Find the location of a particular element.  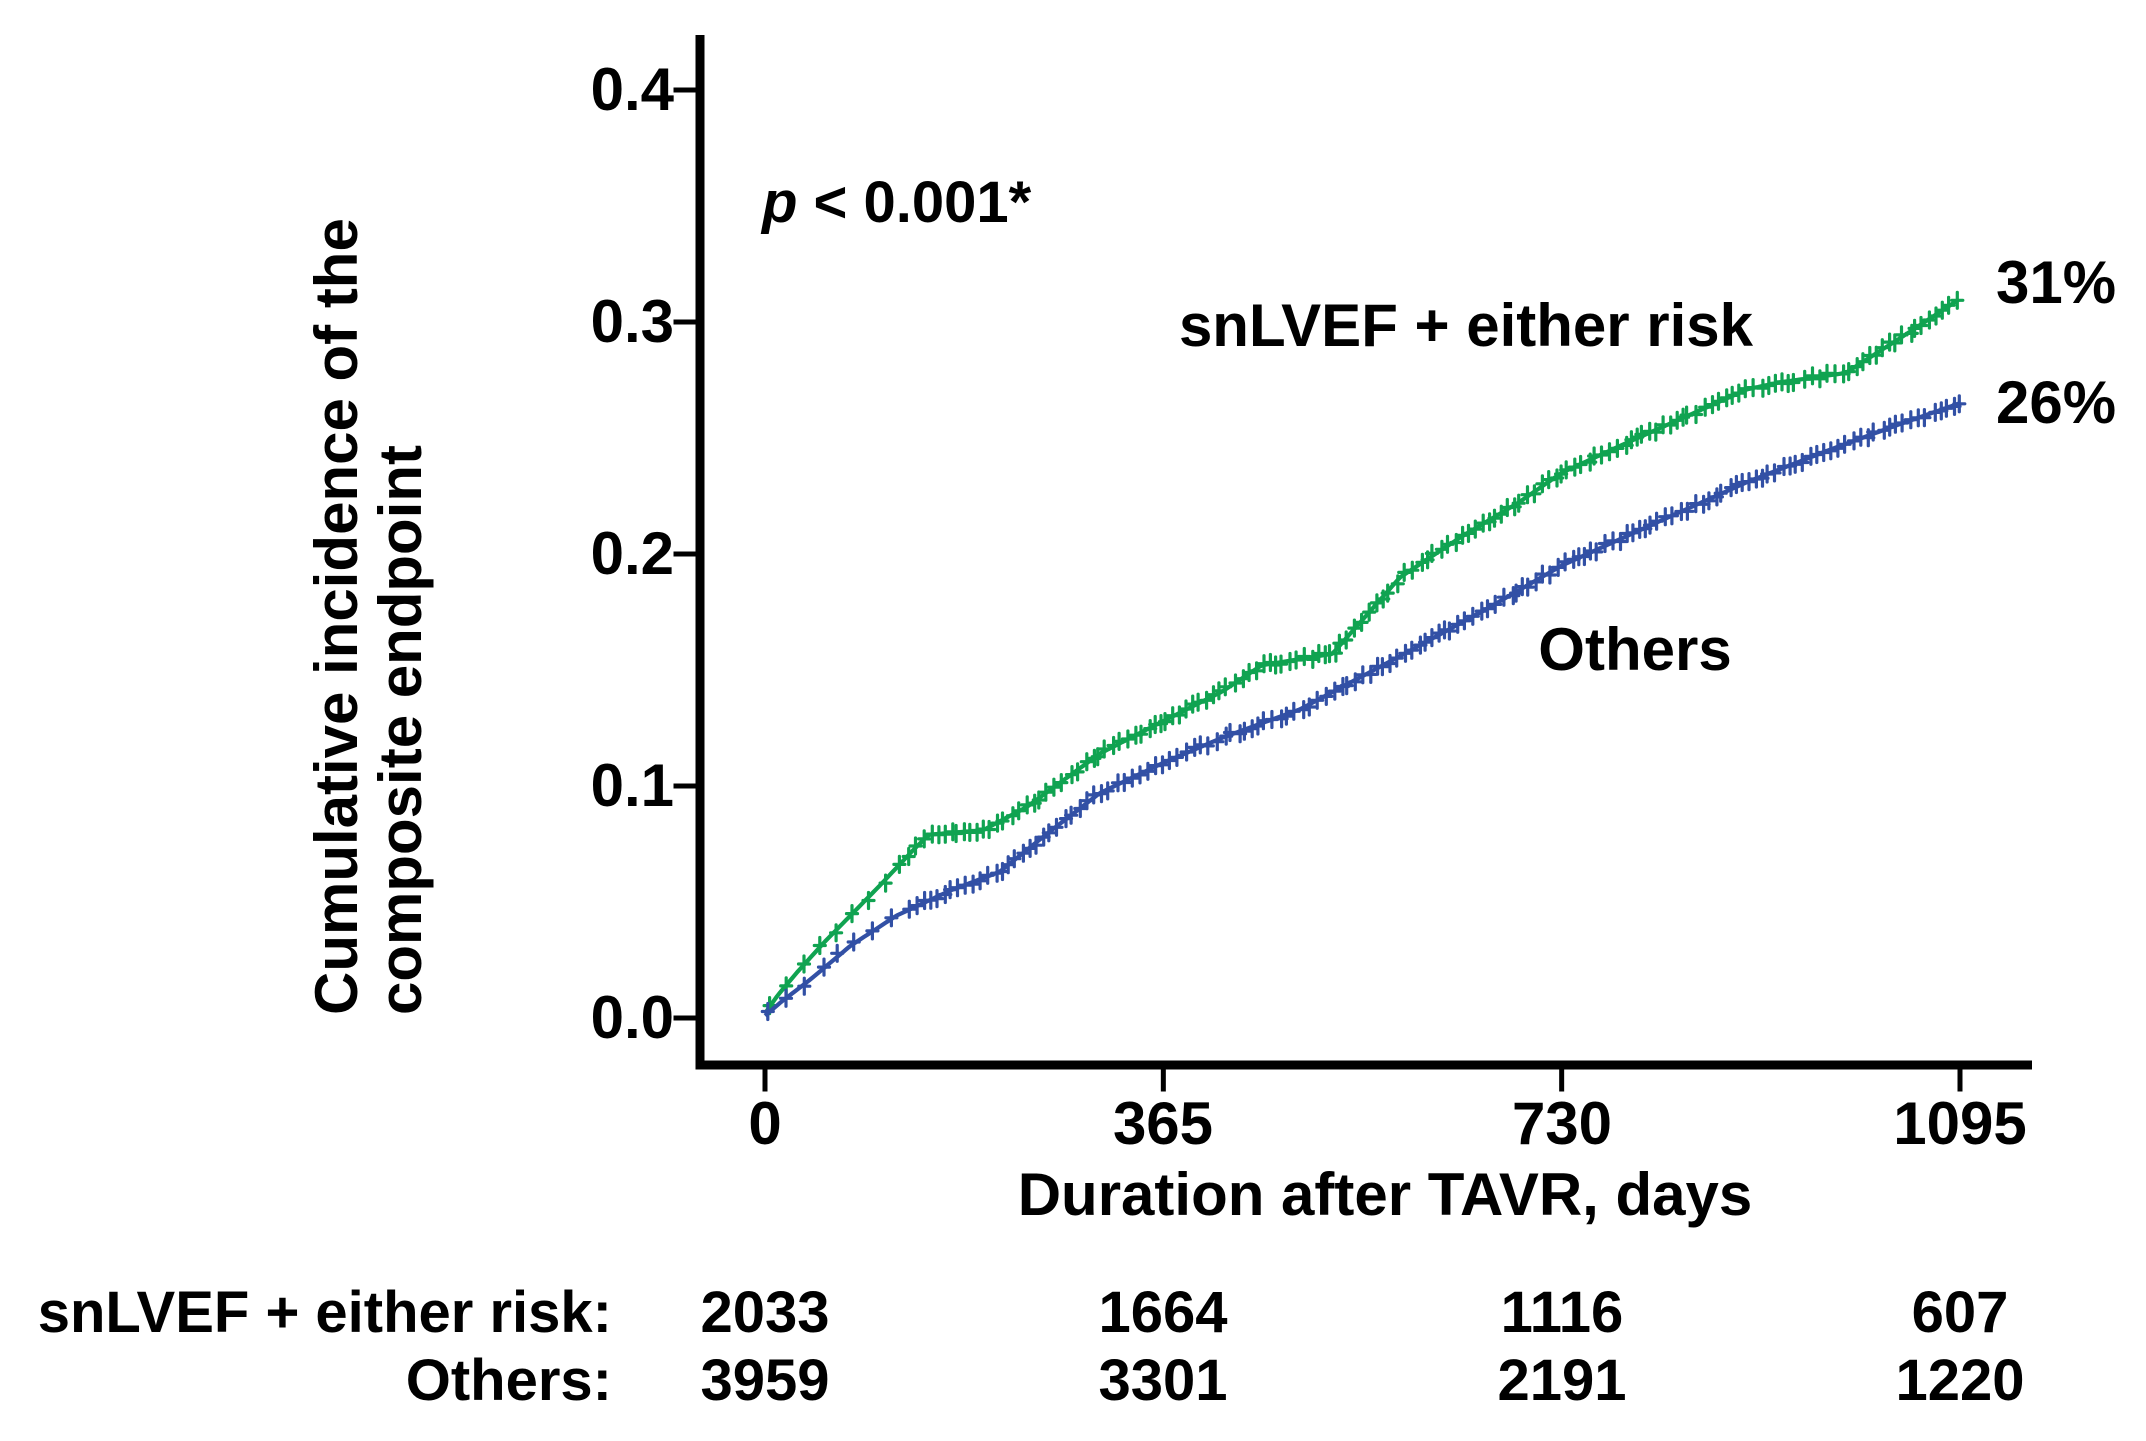

x-tick-label-1095: 1095 is located at coordinates (1960, 1123).